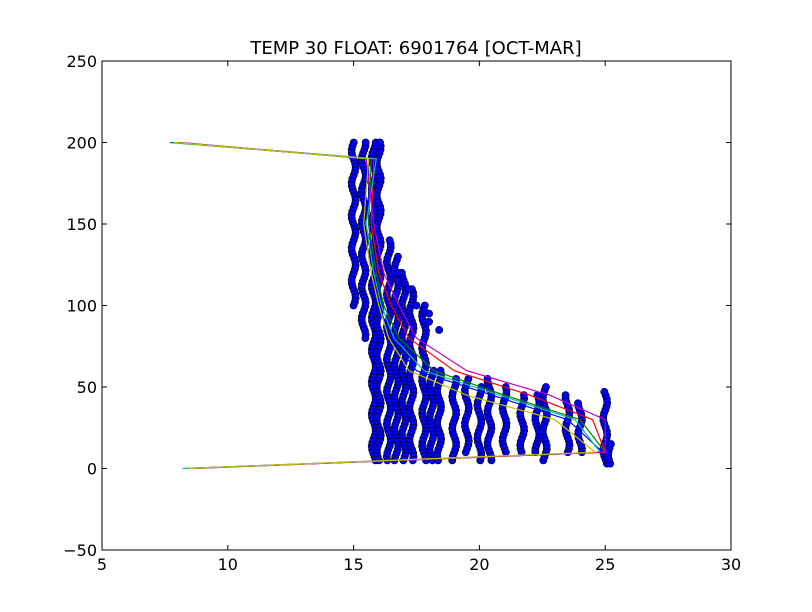 The width and height of the screenshot is (812, 612). What do you see at coordinates (80, 550) in the screenshot?
I see `y-tick-label: −50` at bounding box center [80, 550].